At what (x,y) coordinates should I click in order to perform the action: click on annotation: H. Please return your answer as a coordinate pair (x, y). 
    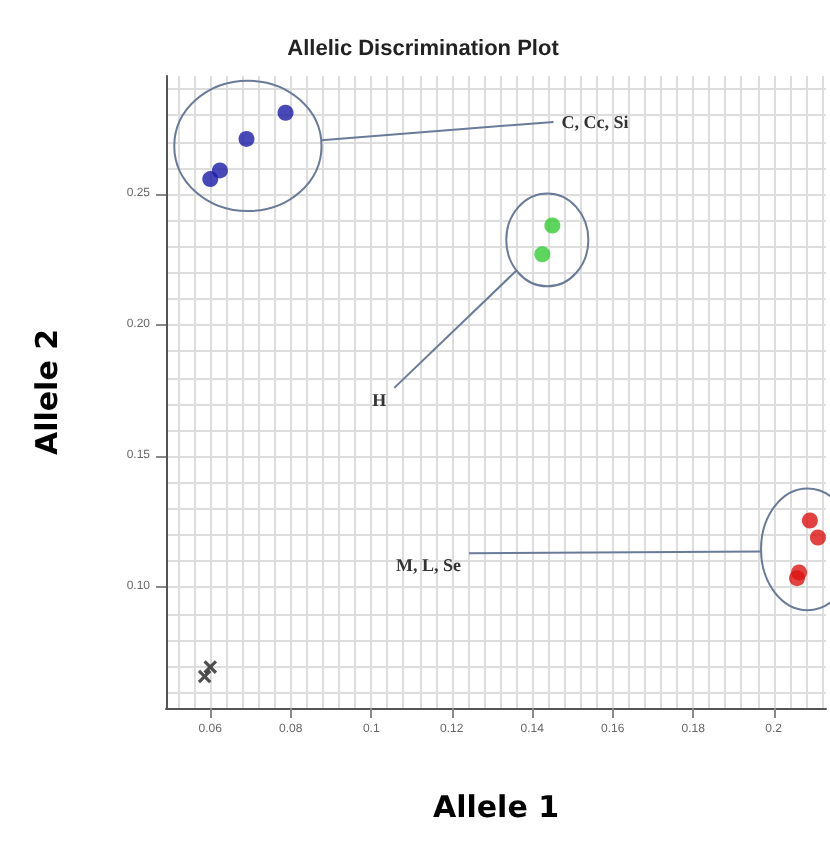
    Looking at the image, I should click on (379, 399).